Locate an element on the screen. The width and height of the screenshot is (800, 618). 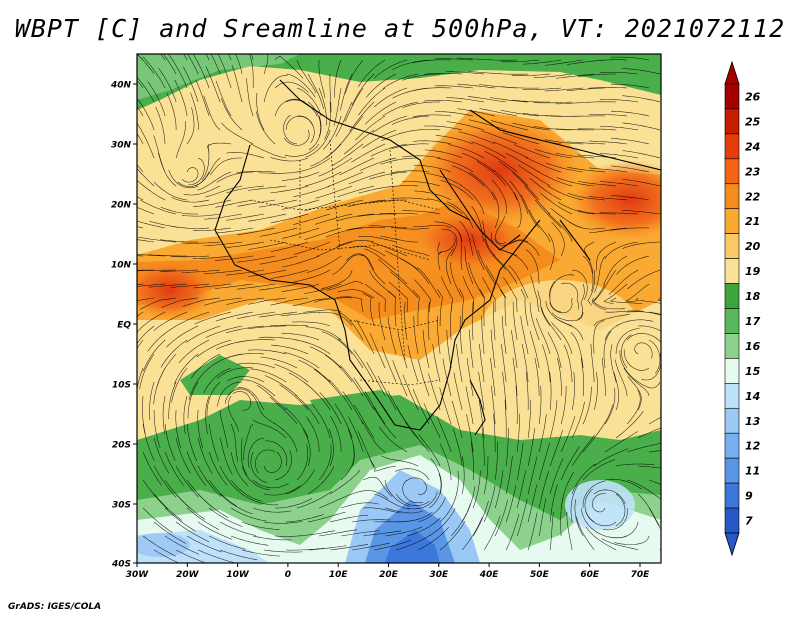
colorbar-label: 26 is located at coordinates (753, 96).